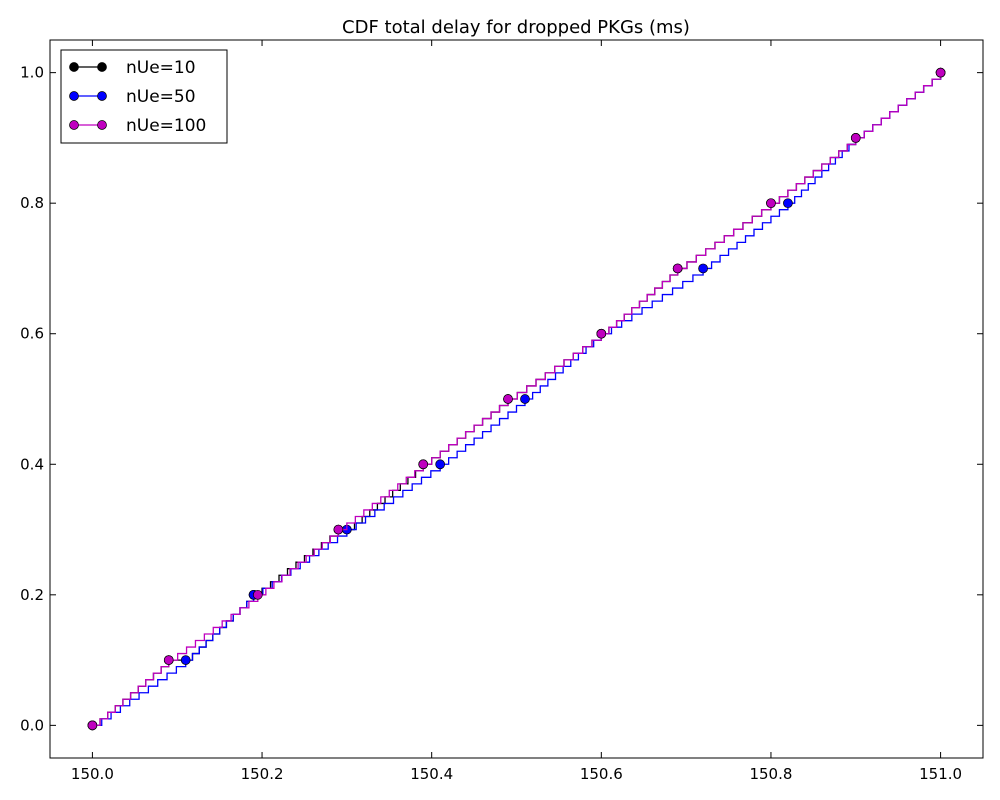  What do you see at coordinates (32, 595) in the screenshot?
I see `y-tick-label: 0.2` at bounding box center [32, 595].